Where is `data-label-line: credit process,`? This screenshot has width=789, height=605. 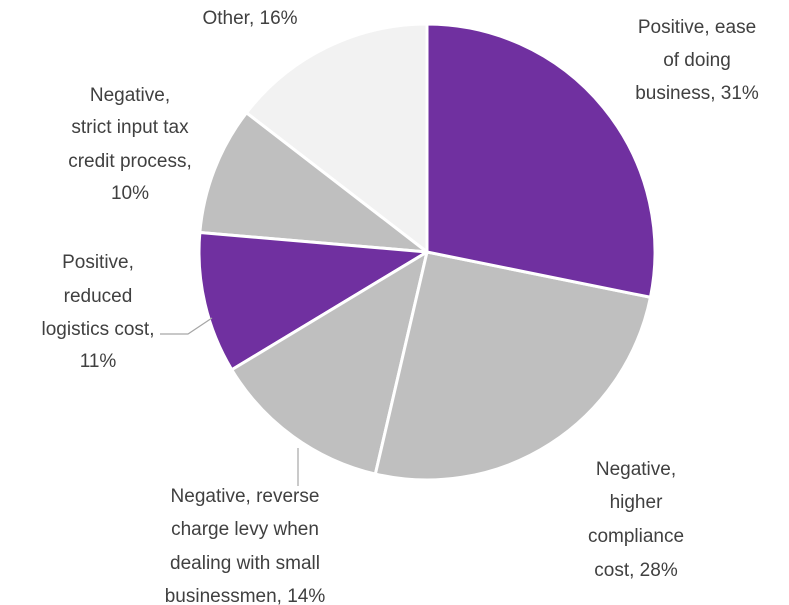
data-label-line: credit process, is located at coordinates (130, 161).